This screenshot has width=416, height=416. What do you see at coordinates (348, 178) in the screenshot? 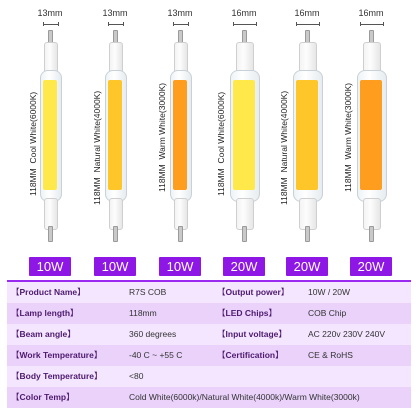
I see `lamp-6-length: 118MM` at bounding box center [348, 178].